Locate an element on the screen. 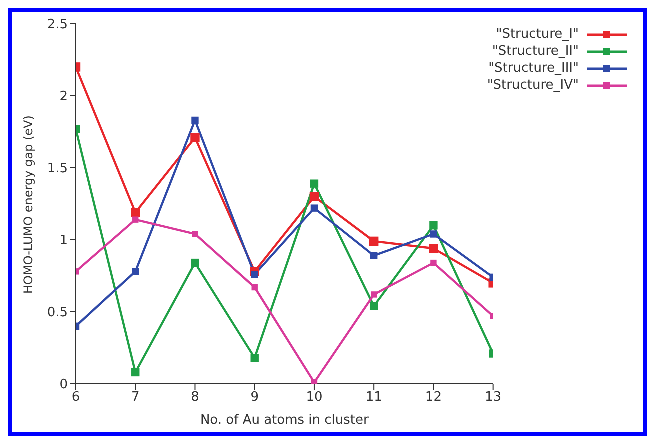  y-tick-label: 2 is located at coordinates (64, 97).